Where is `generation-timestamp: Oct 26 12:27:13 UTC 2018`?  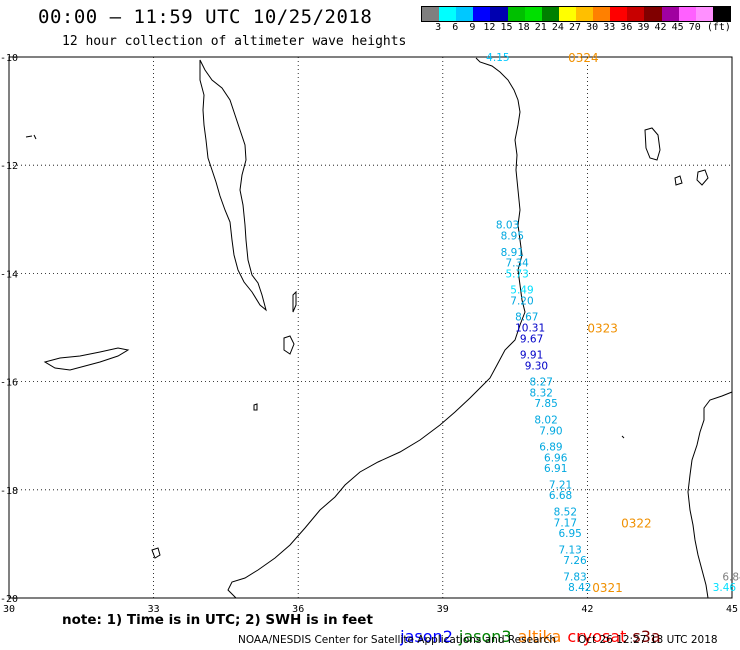
generation-timestamp: Oct 26 12:27:13 UTC 2018 is located at coordinates (648, 640).